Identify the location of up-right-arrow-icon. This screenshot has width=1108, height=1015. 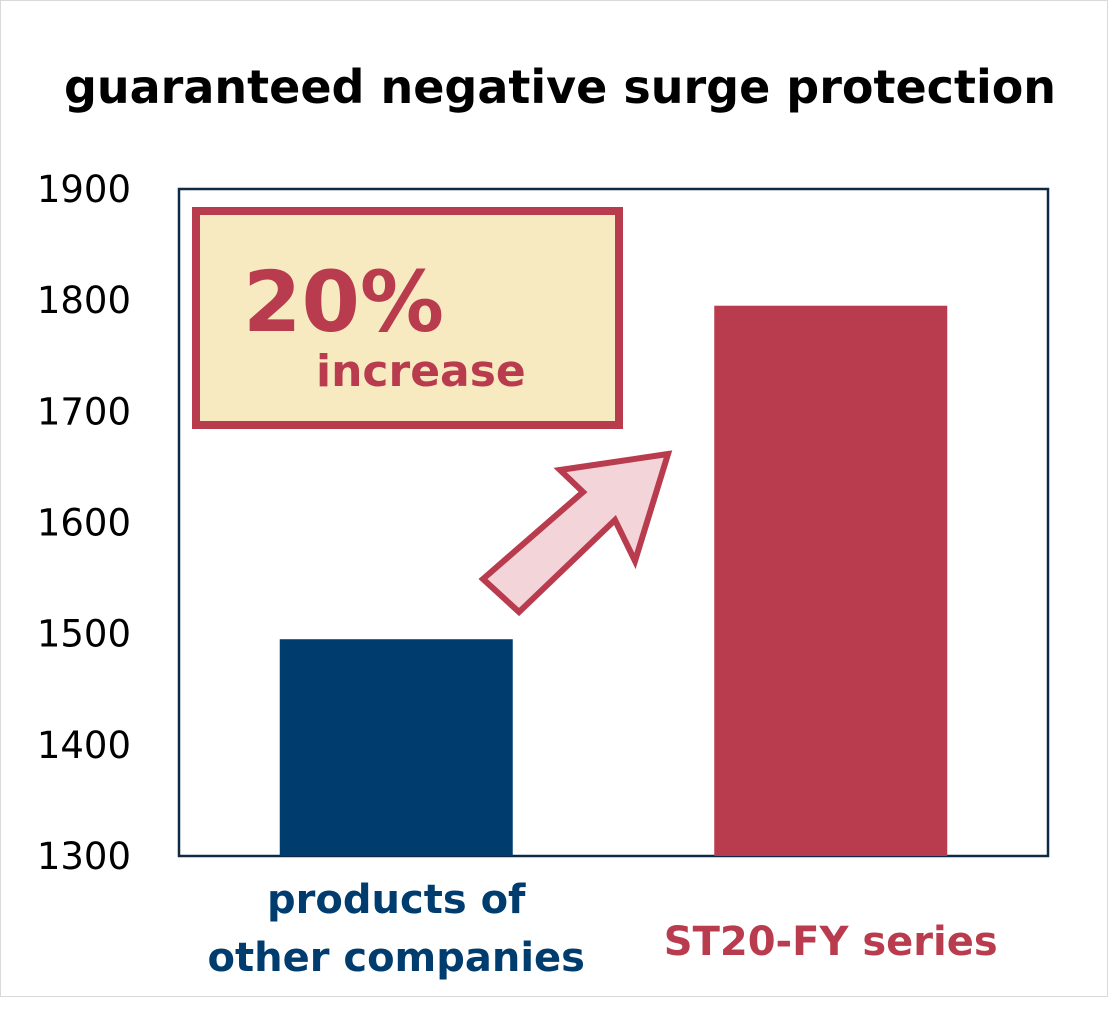
(575, 533).